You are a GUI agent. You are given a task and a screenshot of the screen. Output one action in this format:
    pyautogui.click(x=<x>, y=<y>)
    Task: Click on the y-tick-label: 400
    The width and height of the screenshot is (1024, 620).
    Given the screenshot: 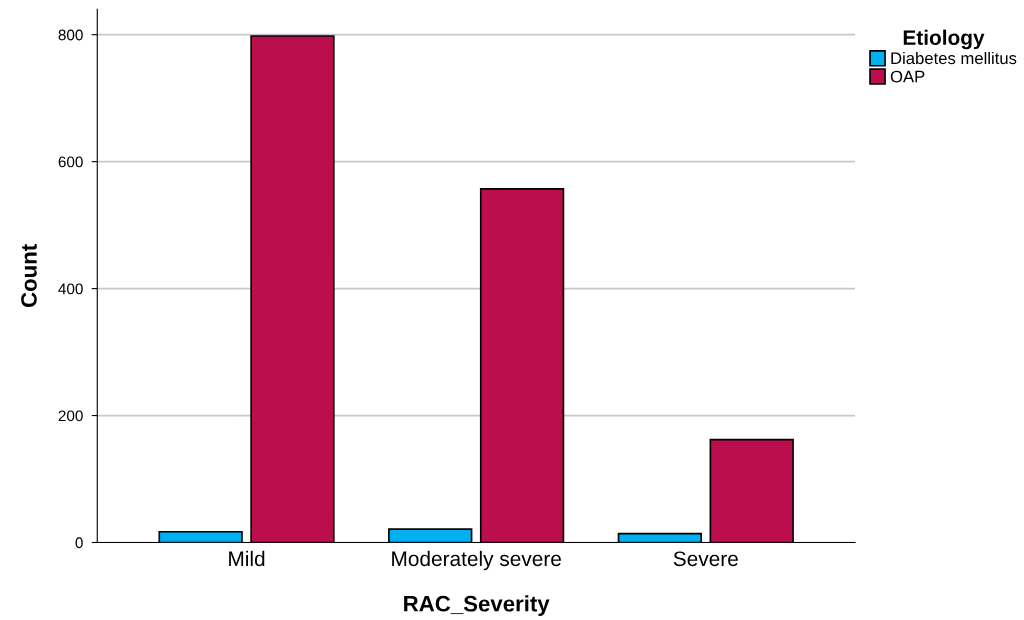 What is the action you would take?
    pyautogui.click(x=70, y=289)
    